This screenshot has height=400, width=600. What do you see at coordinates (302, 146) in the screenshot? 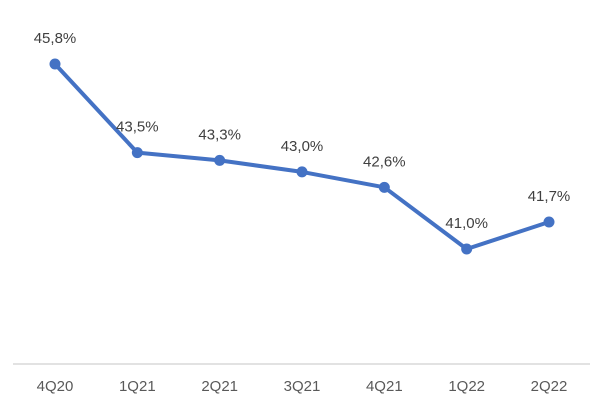
I see `data-label: 43,0%` at bounding box center [302, 146].